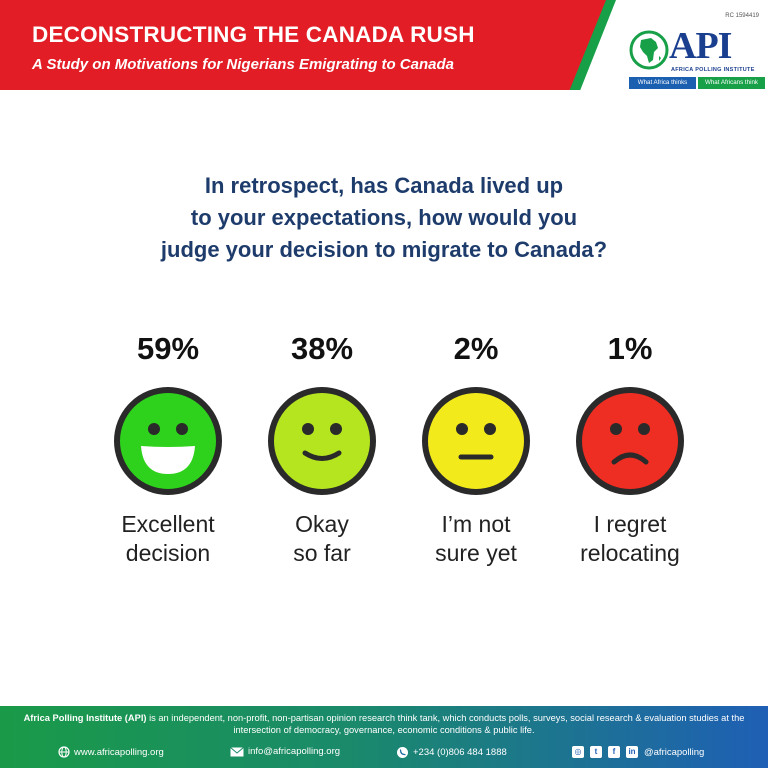  I want to click on linkedin-icon: in, so click(632, 752).